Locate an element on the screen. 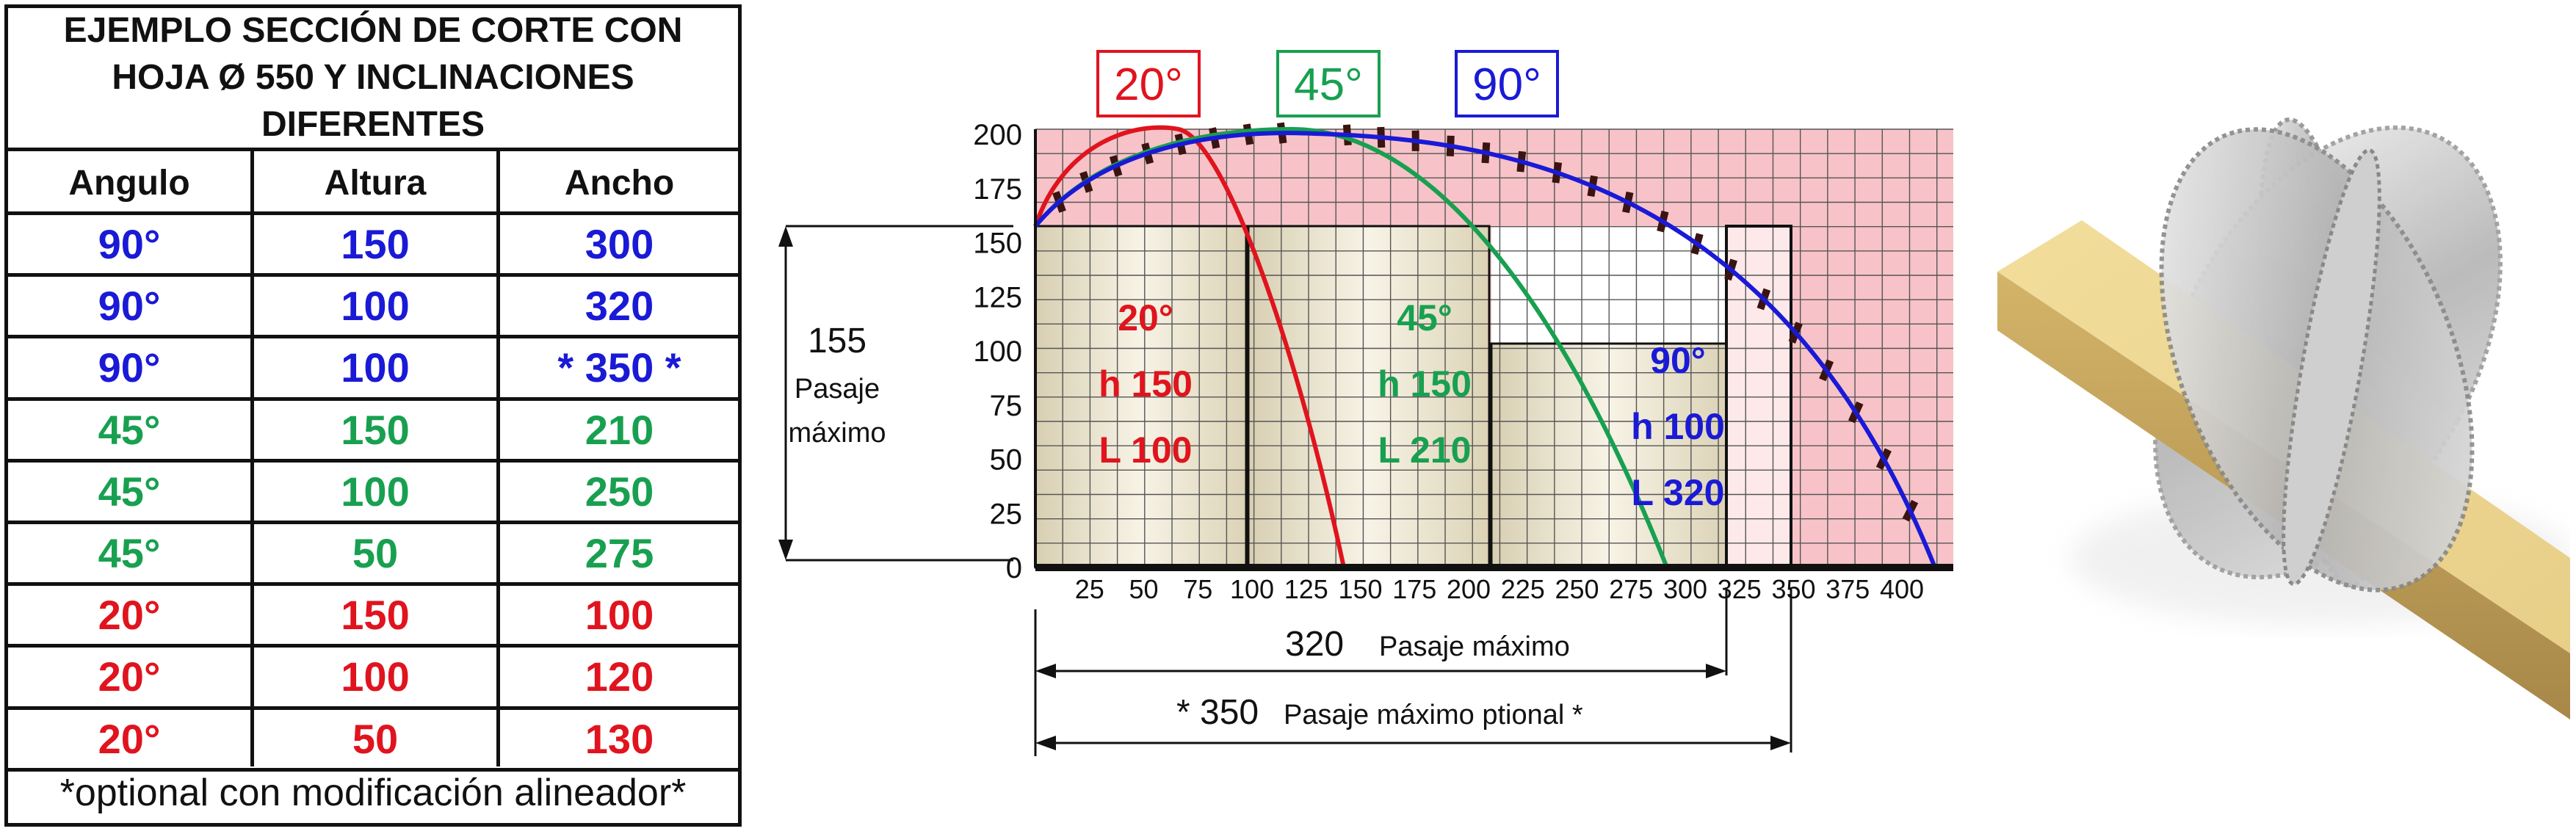 The height and width of the screenshot is (834, 2576). passage-height-label-1: Pasaje is located at coordinates (837, 389).